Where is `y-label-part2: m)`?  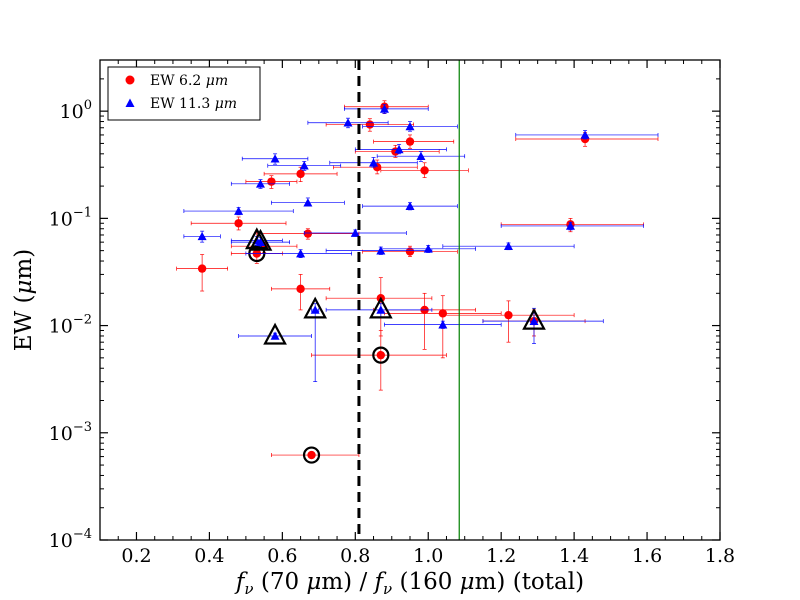 y-label-part2: m) is located at coordinates (24, 264).